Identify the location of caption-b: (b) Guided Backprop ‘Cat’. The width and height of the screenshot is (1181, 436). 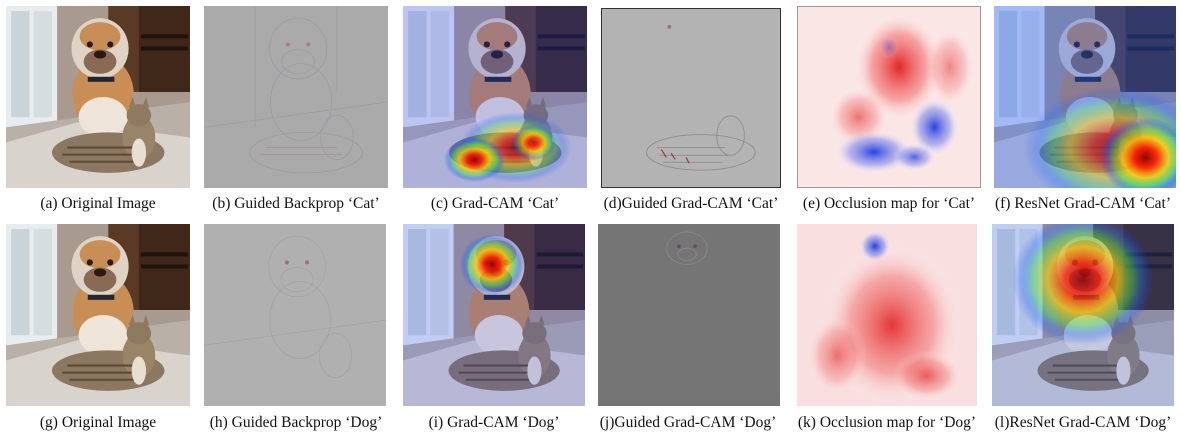
(296, 203).